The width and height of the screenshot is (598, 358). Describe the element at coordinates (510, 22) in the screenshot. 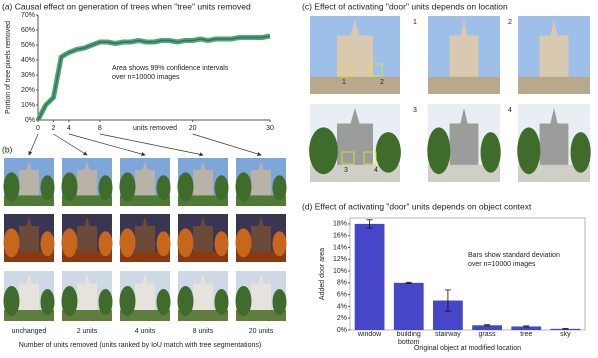

I see `image-number: 2` at that location.